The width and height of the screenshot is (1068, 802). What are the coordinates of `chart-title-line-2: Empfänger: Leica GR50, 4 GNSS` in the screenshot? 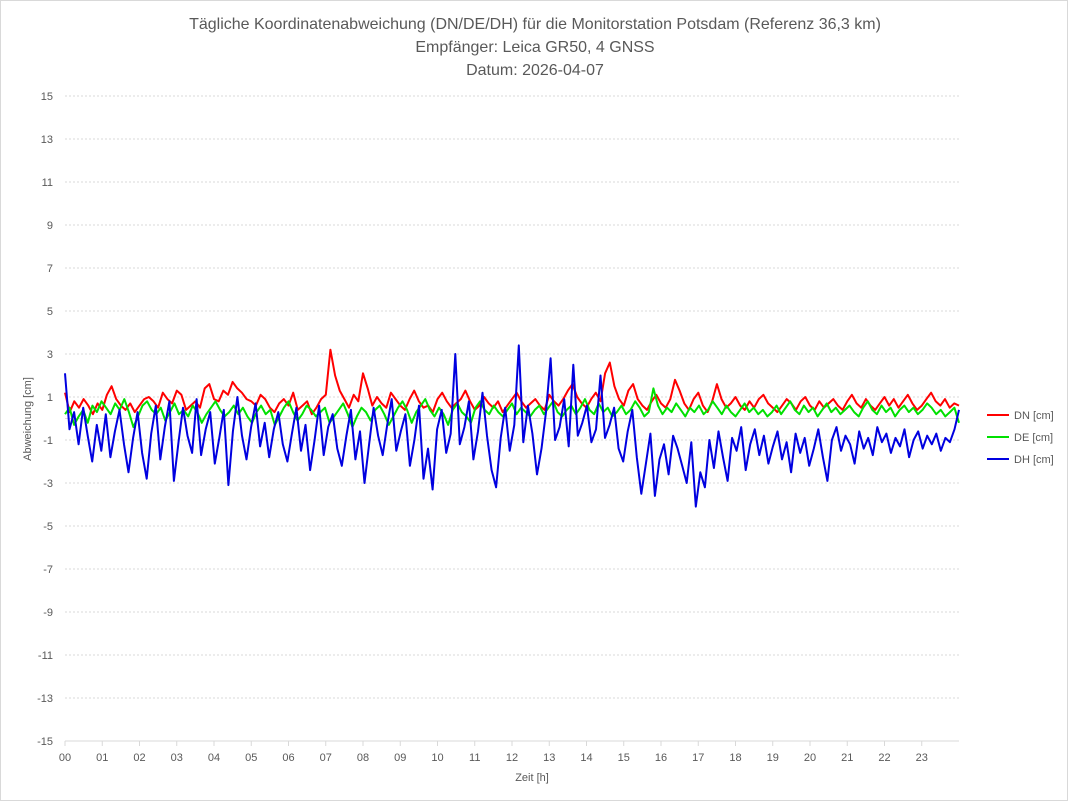 It's located at (534, 47).